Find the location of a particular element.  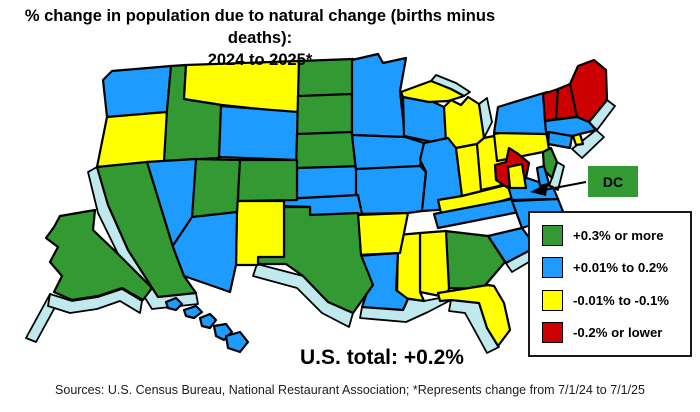

state-de is located at coordinates (543, 176).